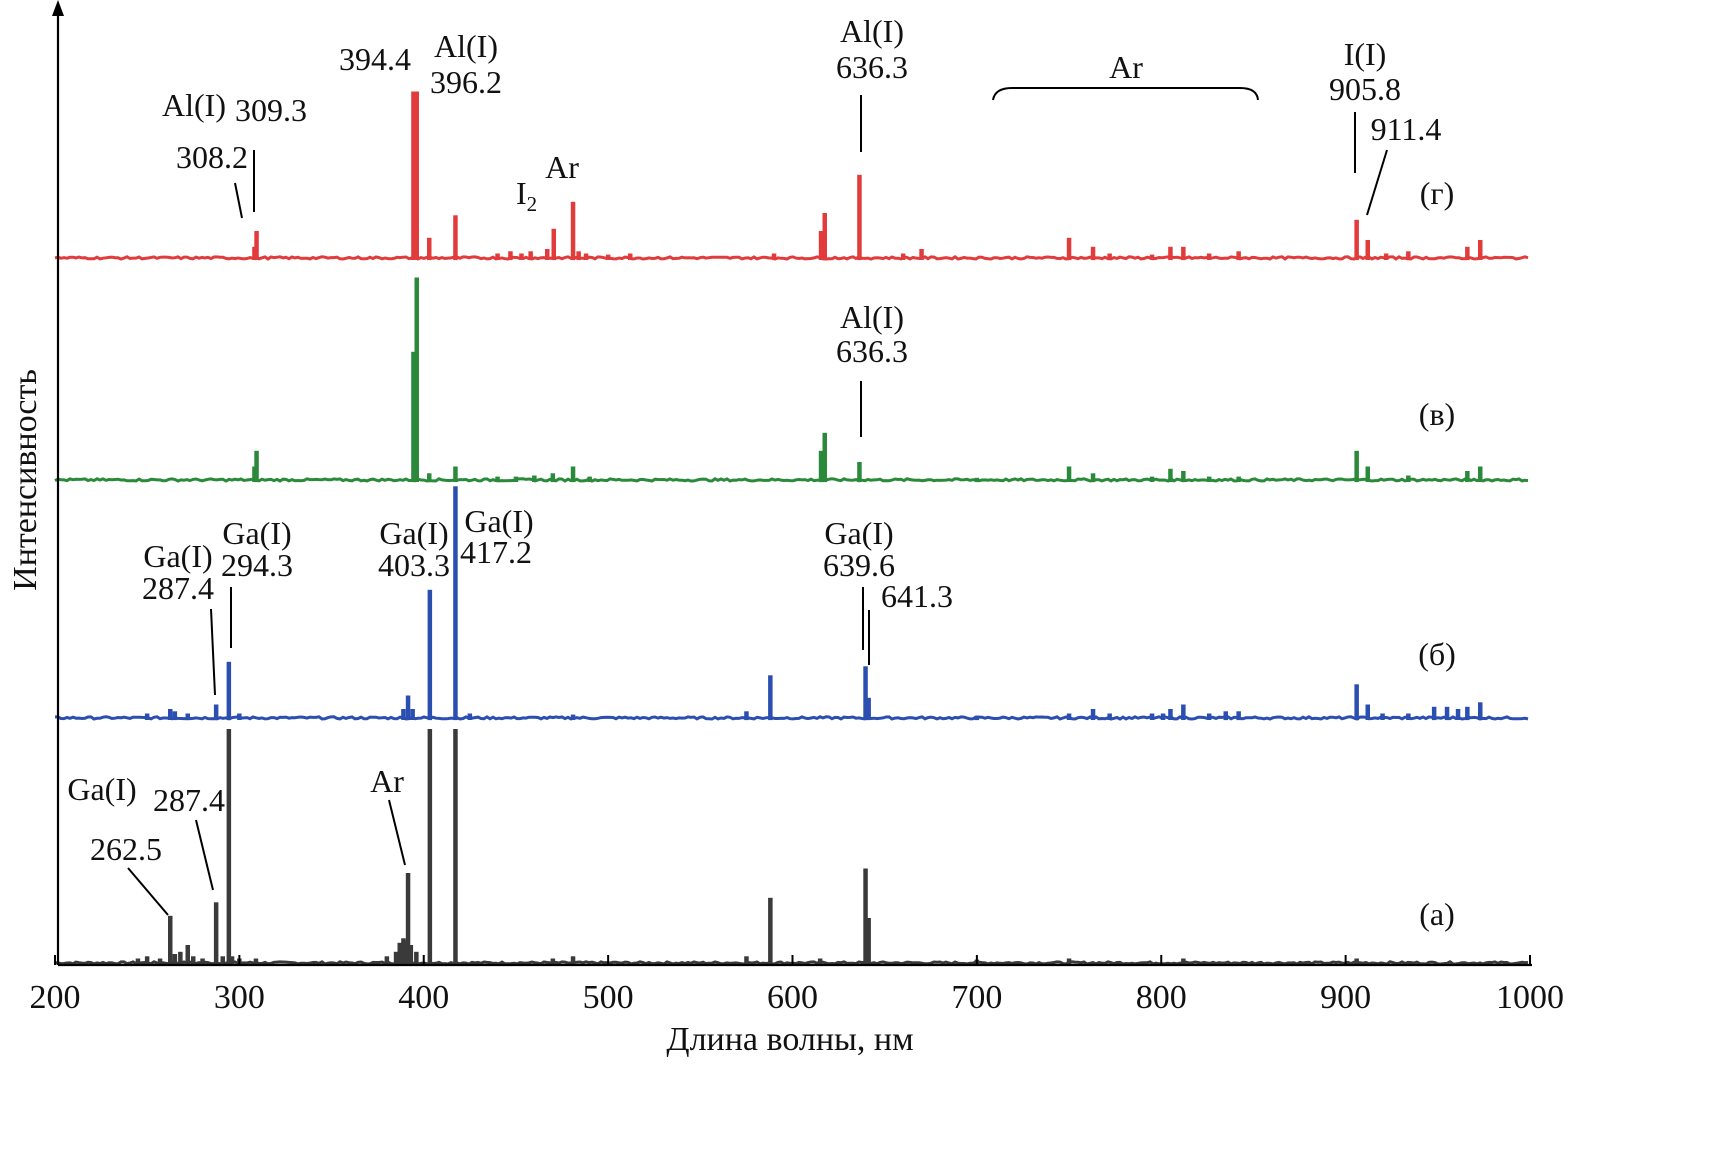 The width and height of the screenshot is (1721, 1167). Describe the element at coordinates (101, 789) in the screenshot. I see `label-a-ga-header: Ga(I)` at that location.